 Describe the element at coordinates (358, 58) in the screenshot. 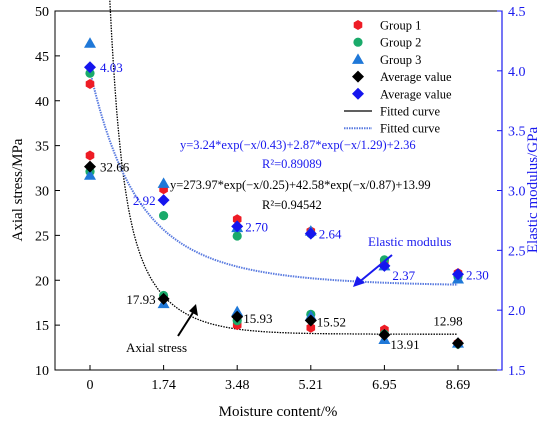

I see `legend-triangle-swatch` at that location.